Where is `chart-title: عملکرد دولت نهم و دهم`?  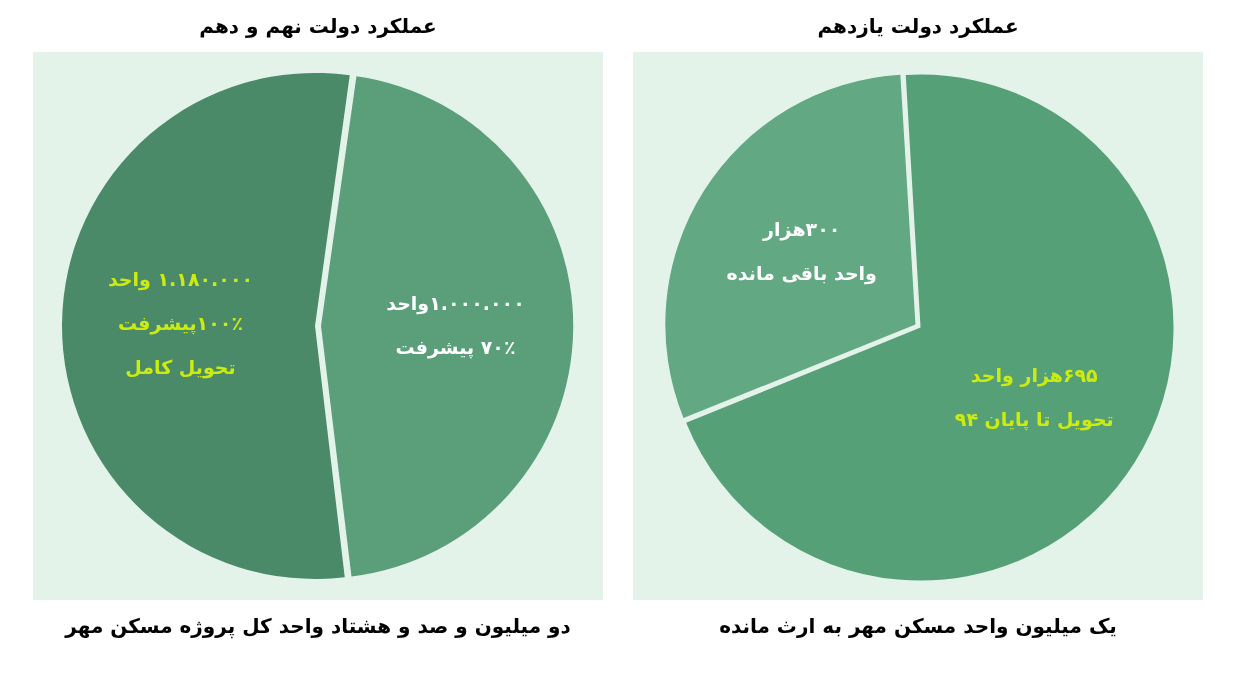 chart-title: عملکرد دولت نهم و دهم is located at coordinates (318, 26).